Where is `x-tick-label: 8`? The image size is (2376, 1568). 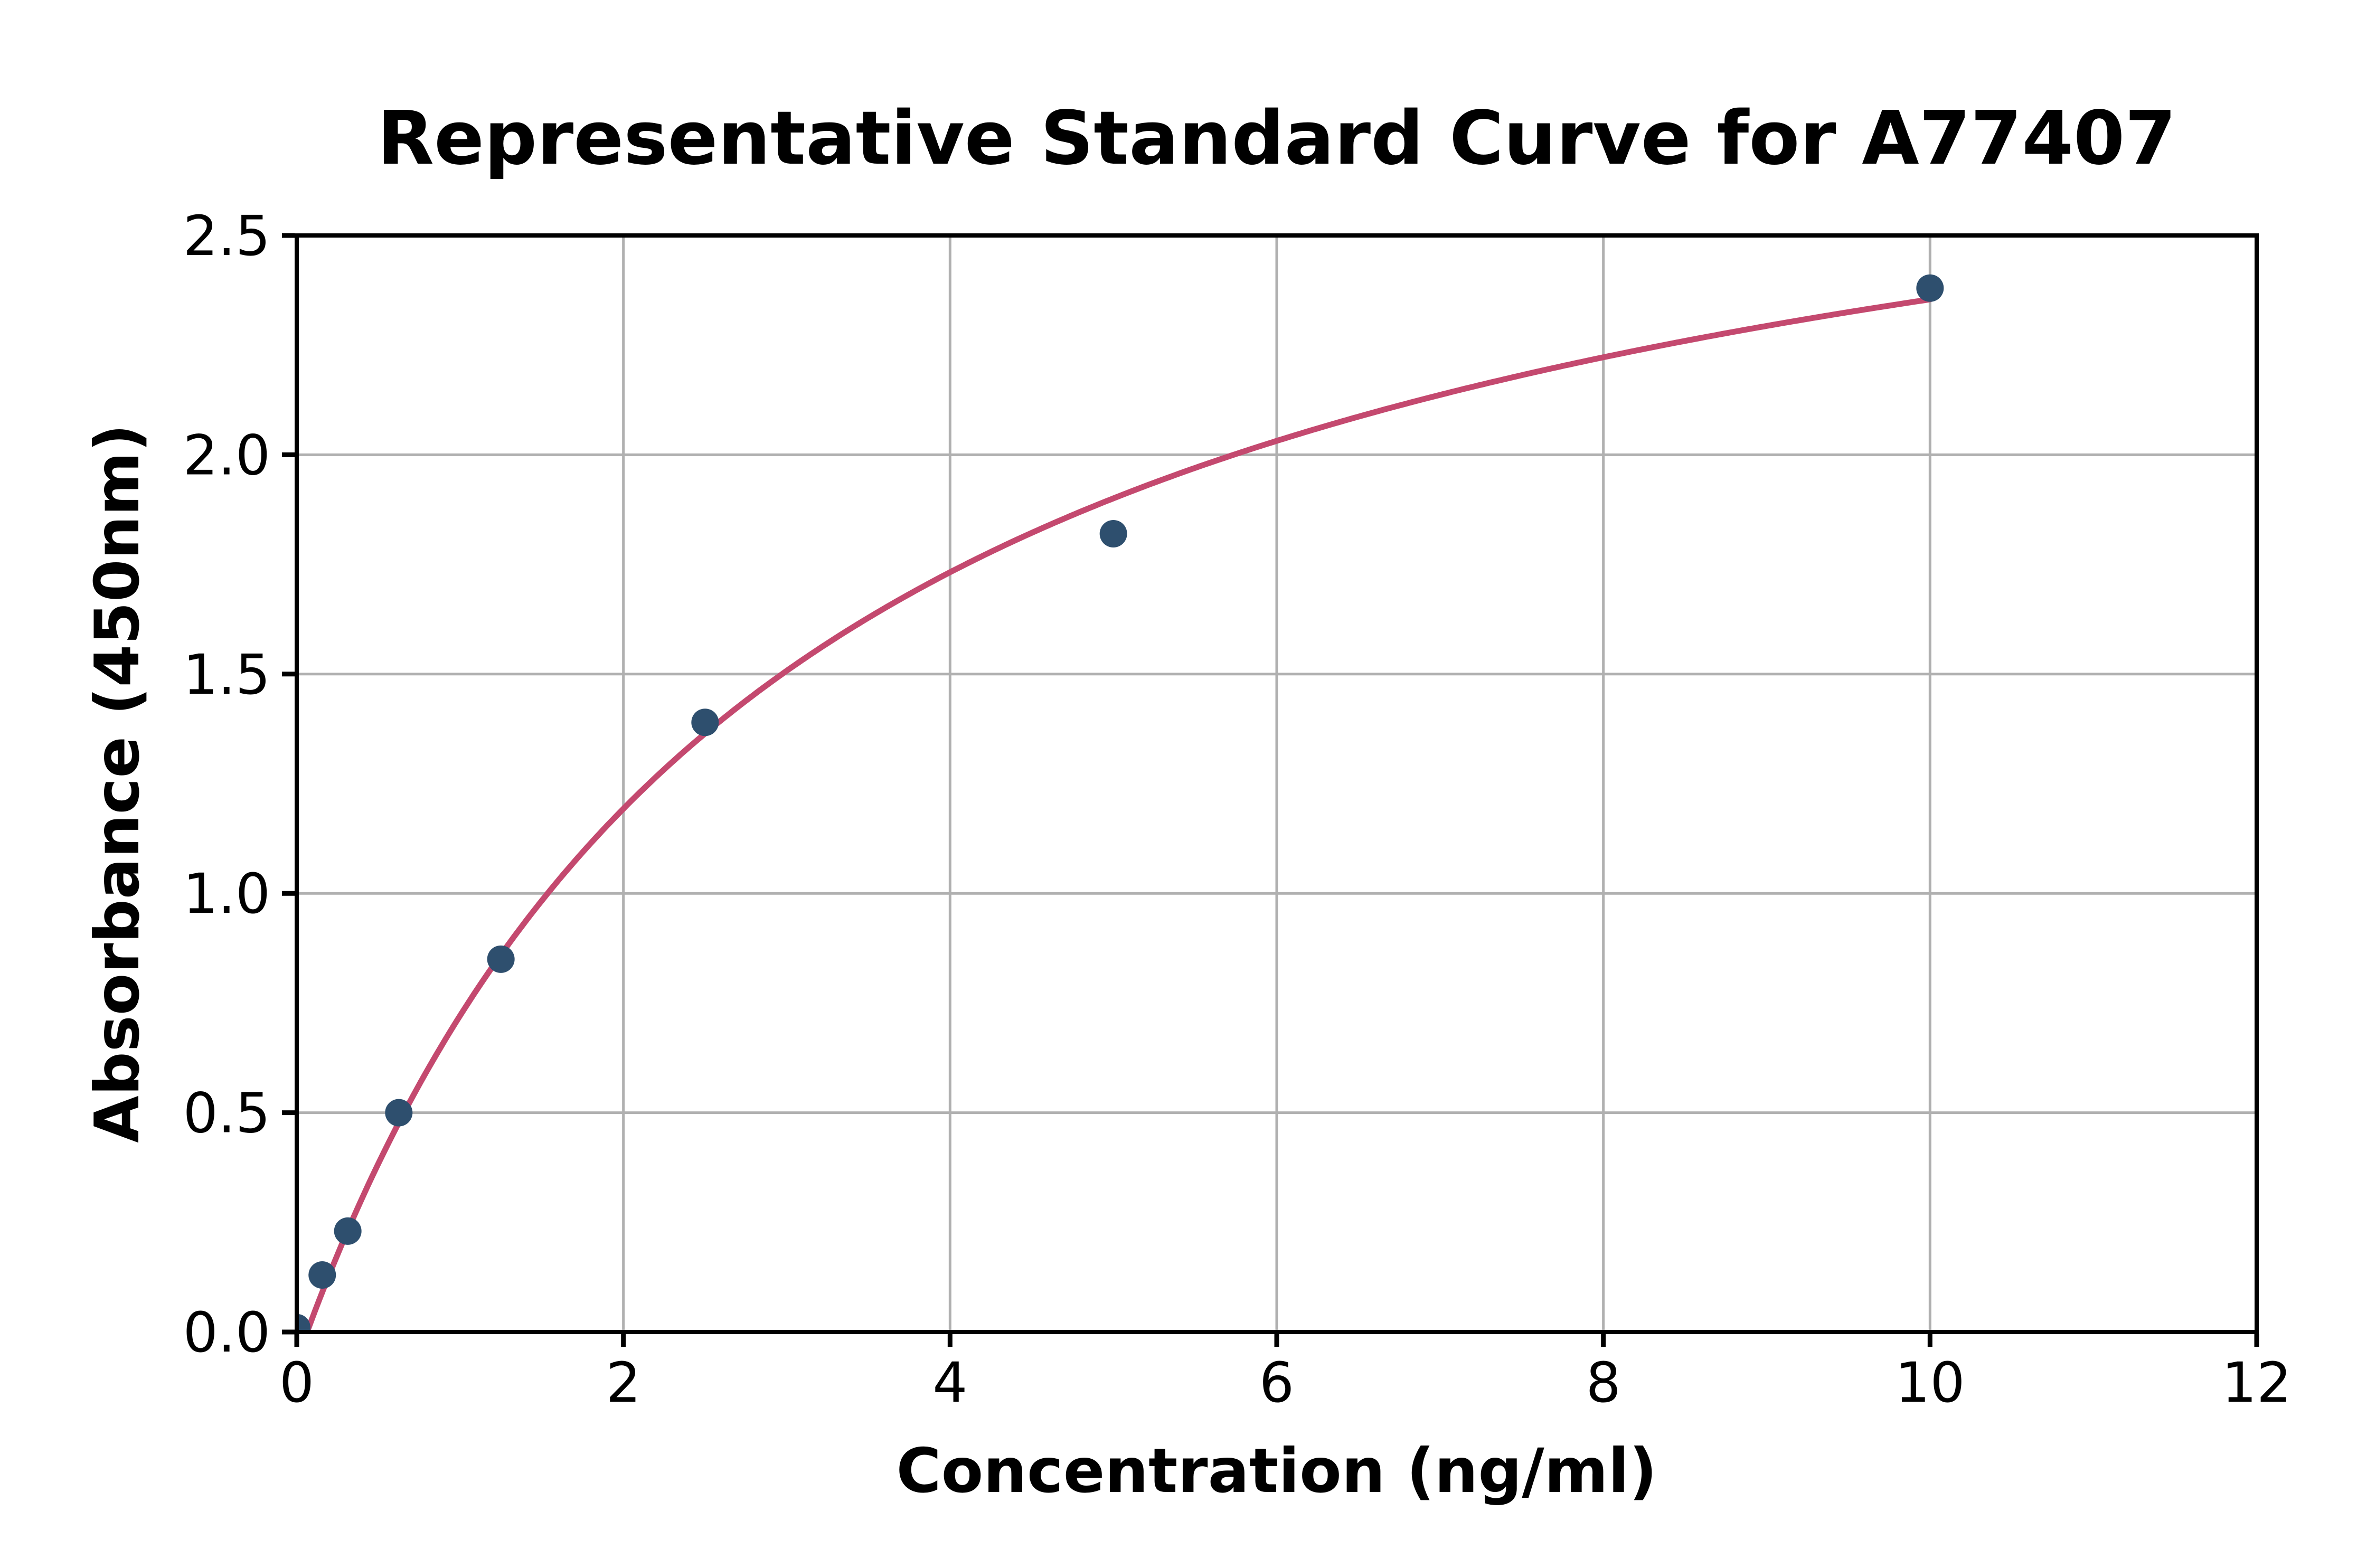 x-tick-label: 8 is located at coordinates (1604, 1383).